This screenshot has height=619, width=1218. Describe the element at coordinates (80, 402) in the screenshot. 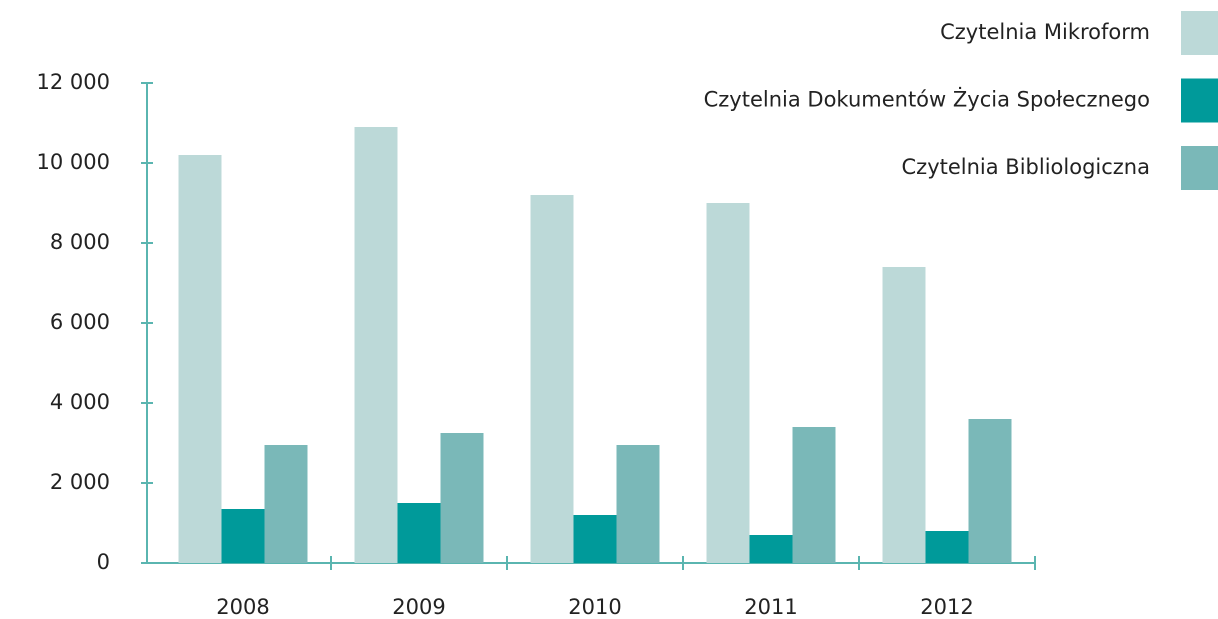

I see `y-tick-label: 4 000` at that location.